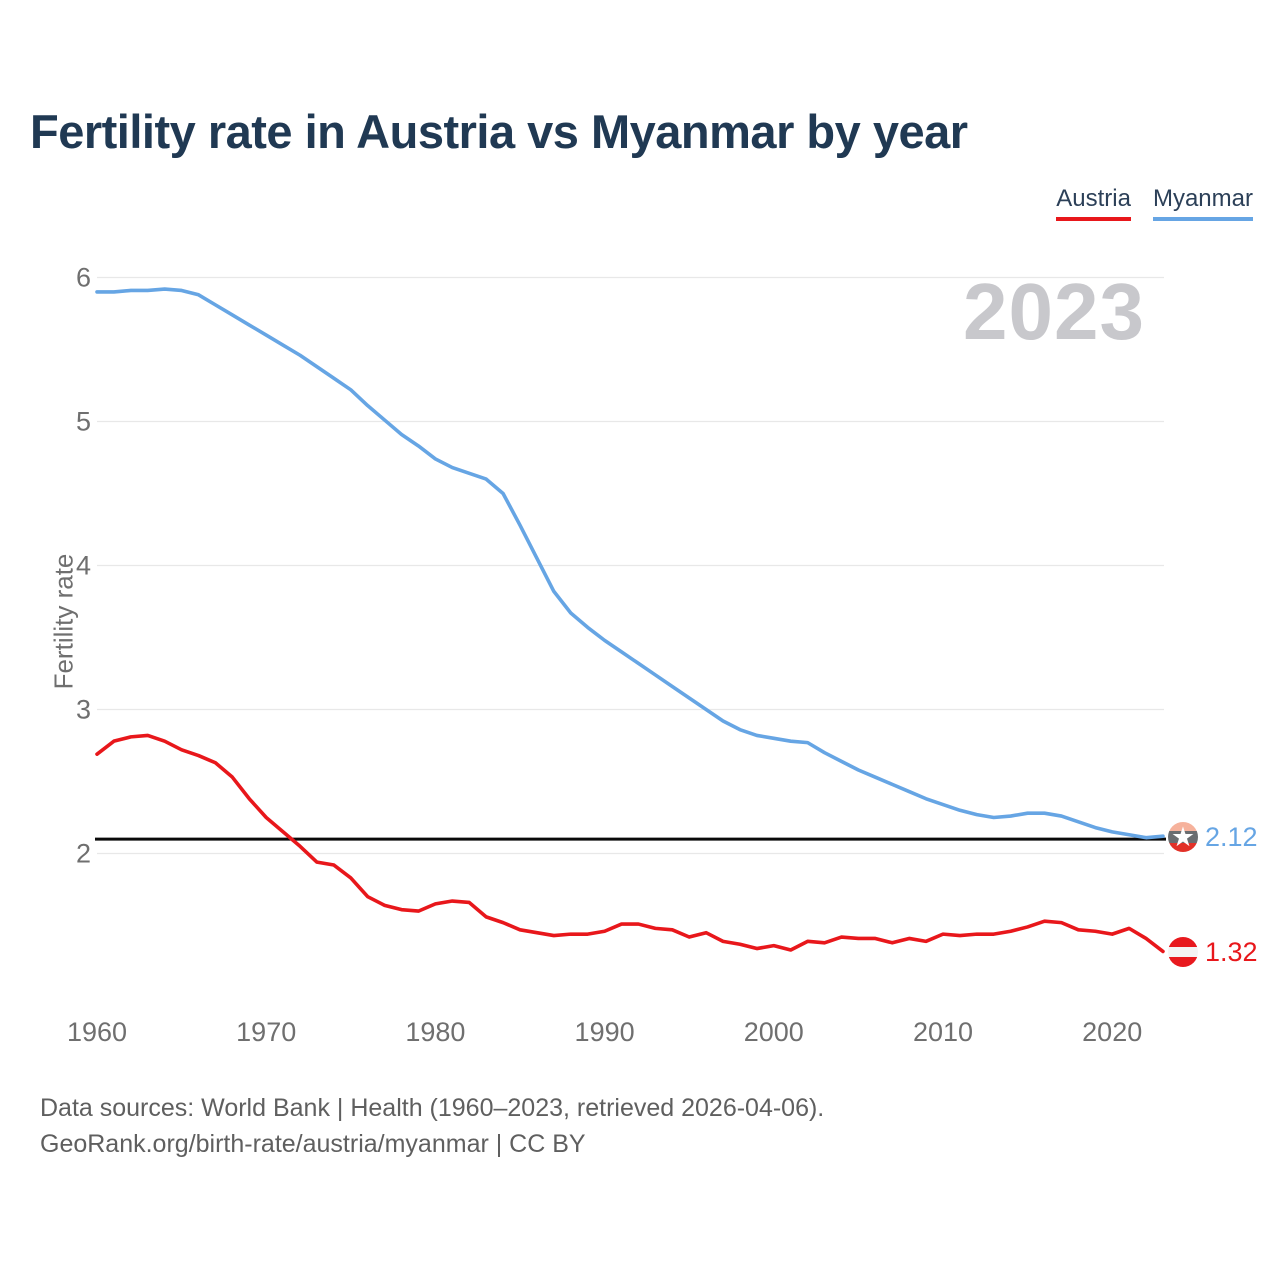 The image size is (1280, 1280). I want to click on star-icon: ★, so click(1183, 837).